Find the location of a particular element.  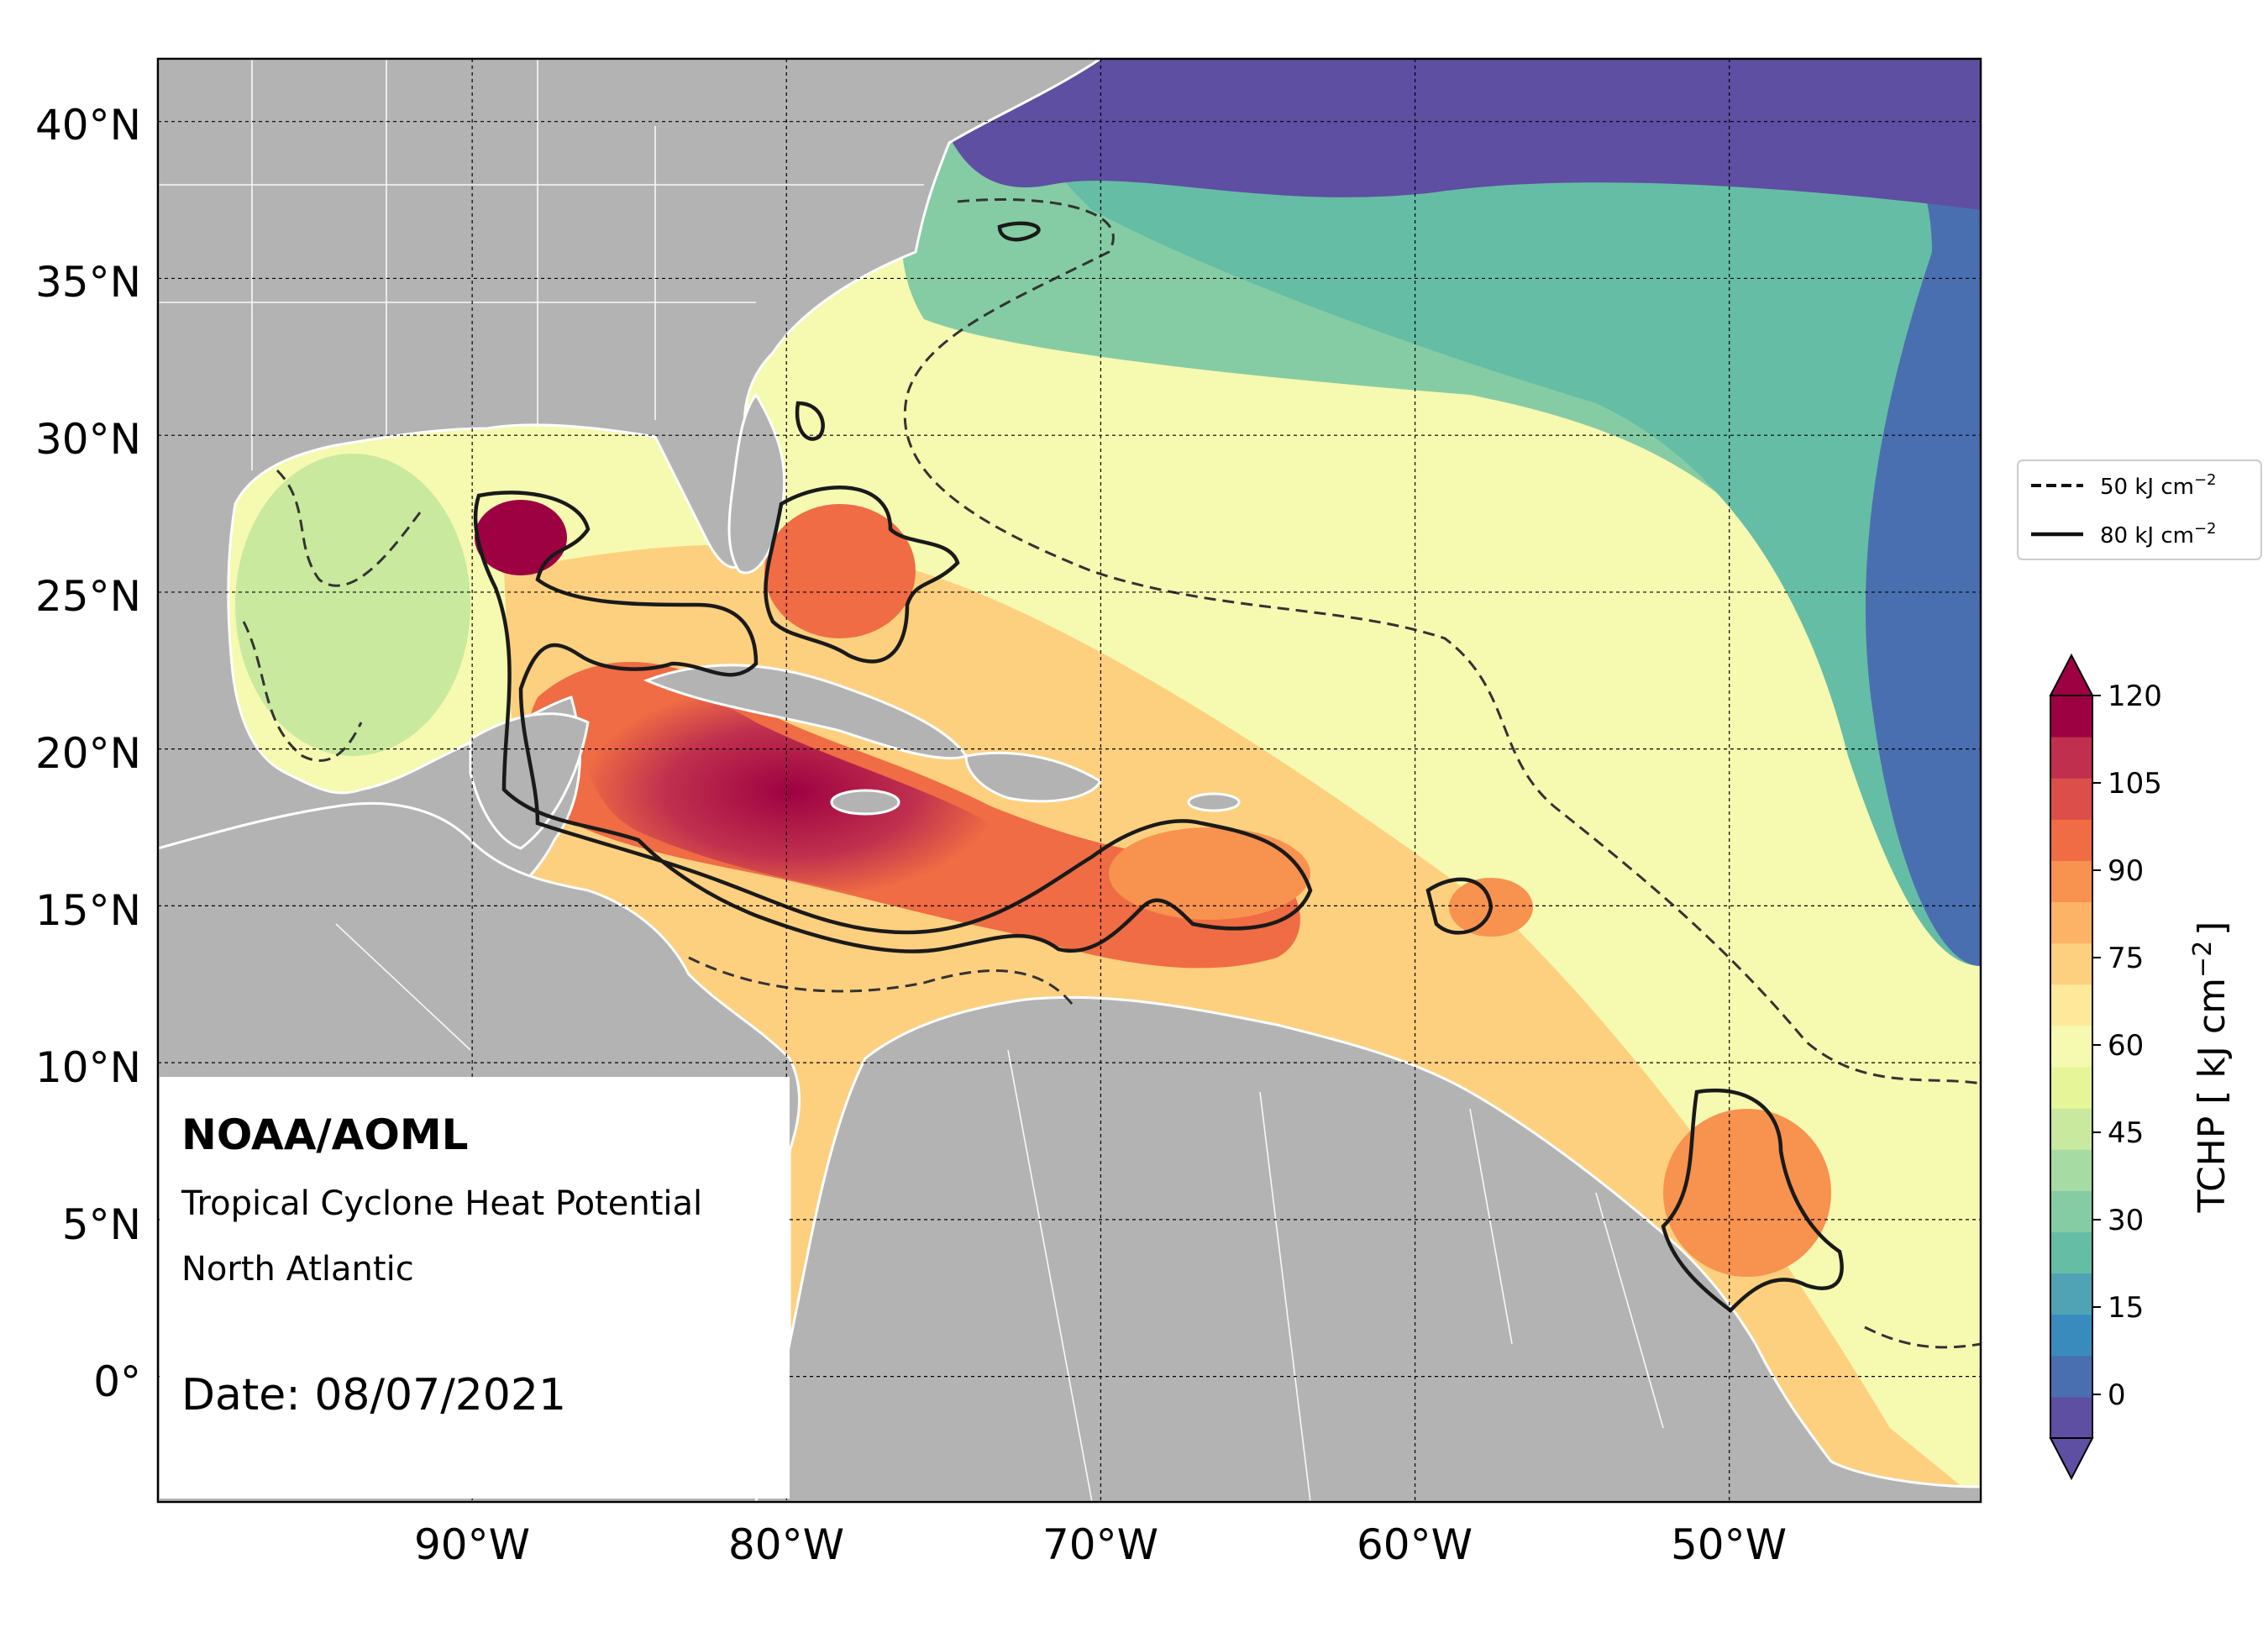

colorbar: 120 105 90 75 60 45 30 15 0 TCHP [ kJ cm−2] is located at coordinates (2141, 1067).